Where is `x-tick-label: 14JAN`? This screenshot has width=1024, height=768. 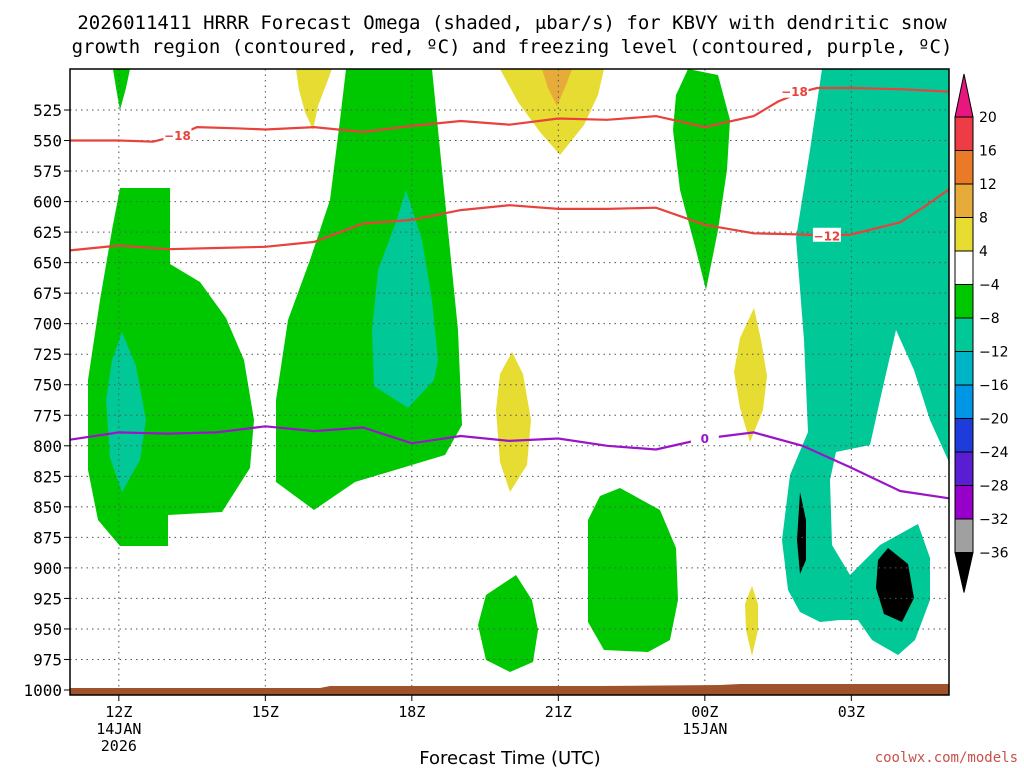
x-tick-label: 14JAN is located at coordinates (118, 729).